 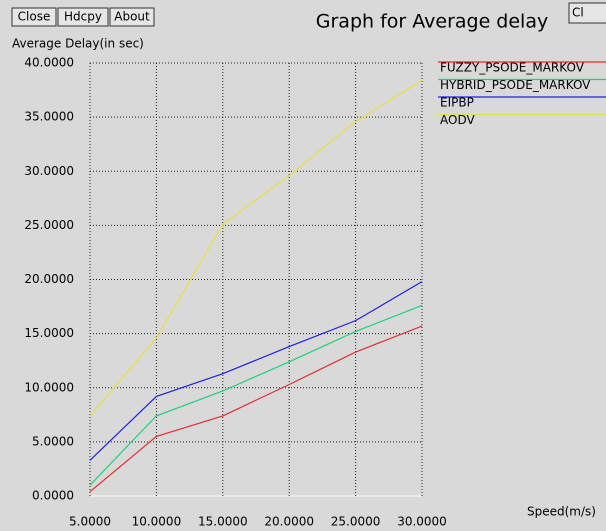 I want to click on y-axis-label: Average Delay(in sec), so click(x=78, y=44).